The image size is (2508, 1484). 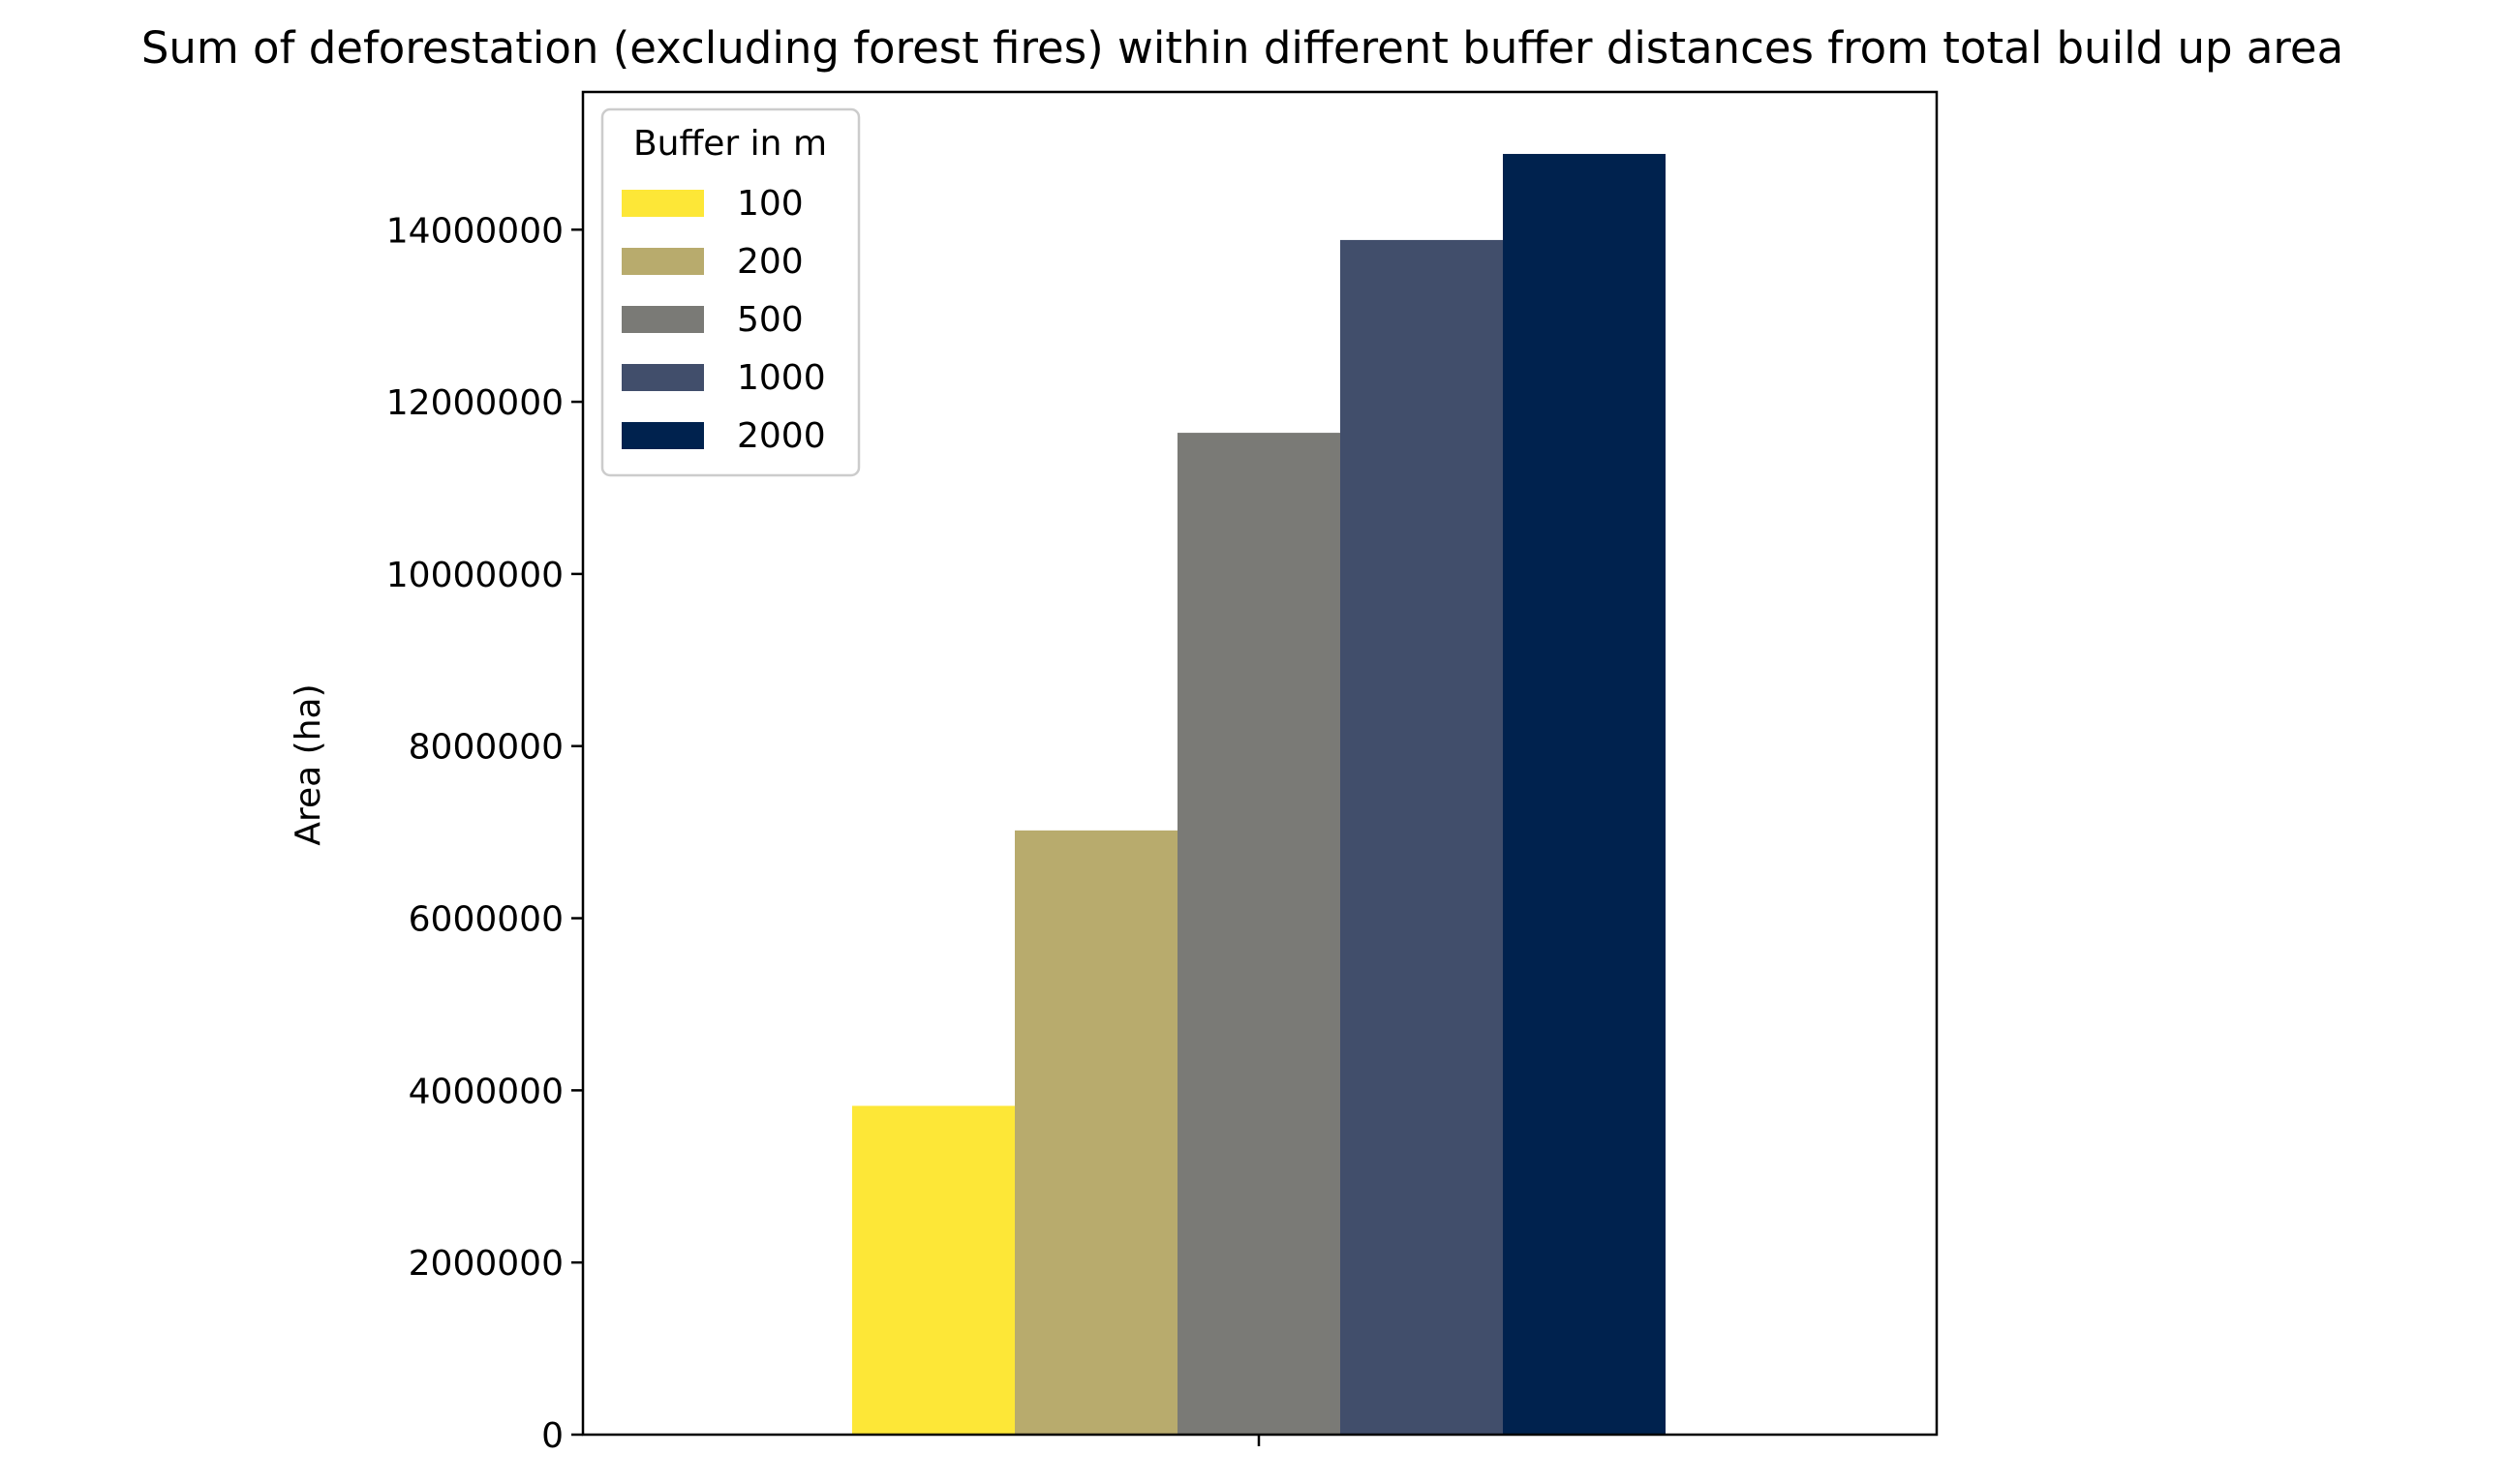 I want to click on legend: Buffer in m 100 200 500 1000 2000, so click(x=730, y=292).